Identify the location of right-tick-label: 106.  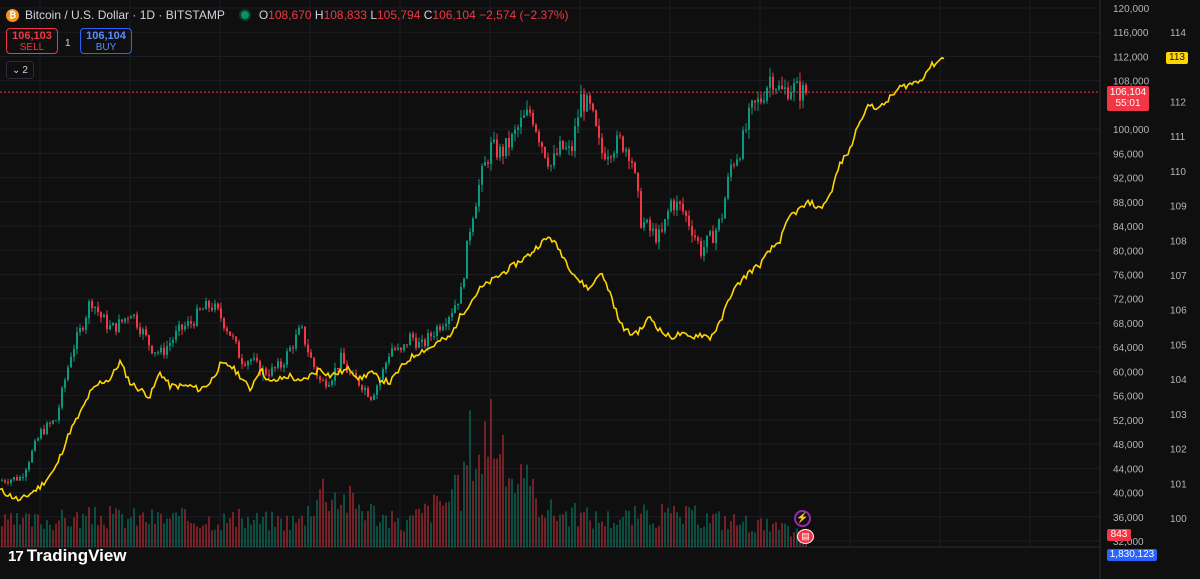
(1178, 311).